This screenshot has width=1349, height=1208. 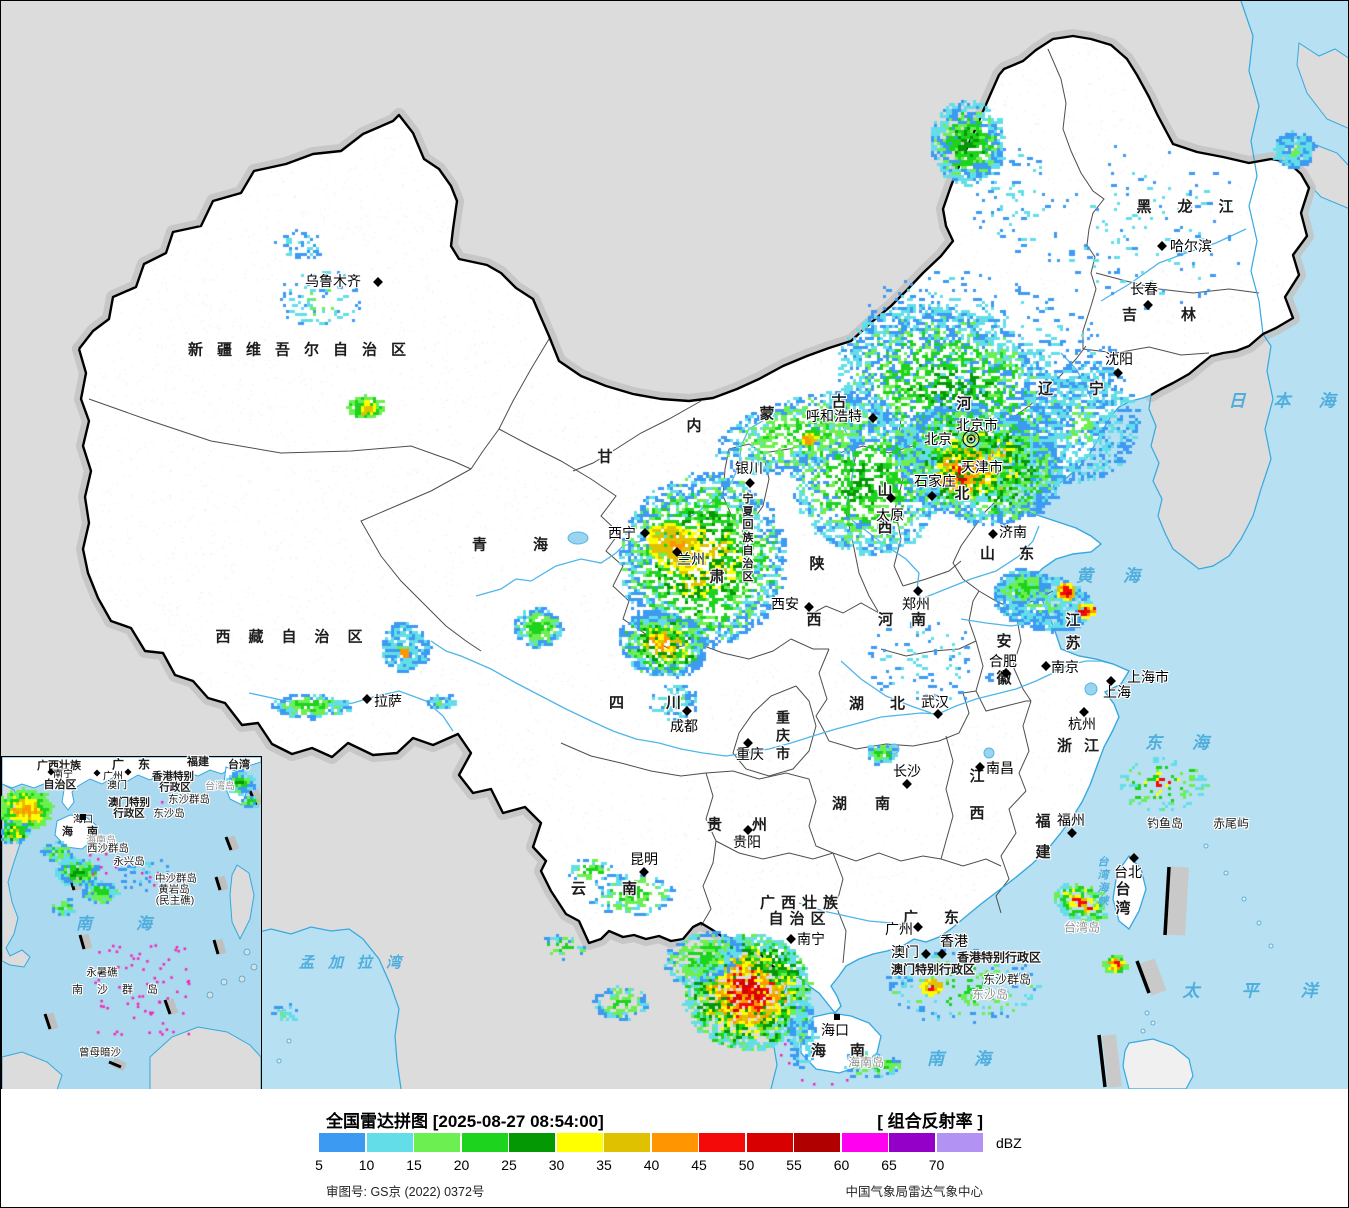 I want to click on product-name: [ 组合反射率 ], so click(x=930, y=1121).